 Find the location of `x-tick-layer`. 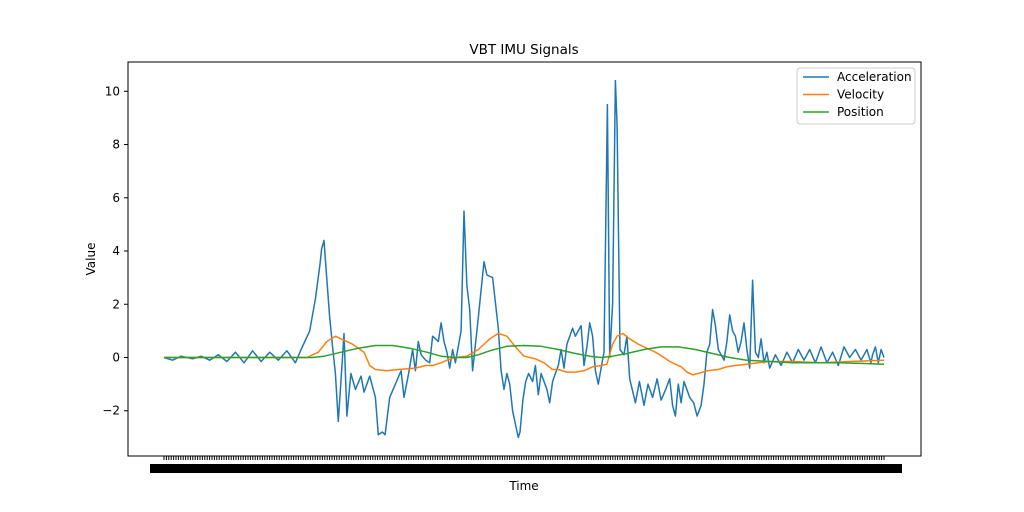

x-tick-layer is located at coordinates (526, 464).